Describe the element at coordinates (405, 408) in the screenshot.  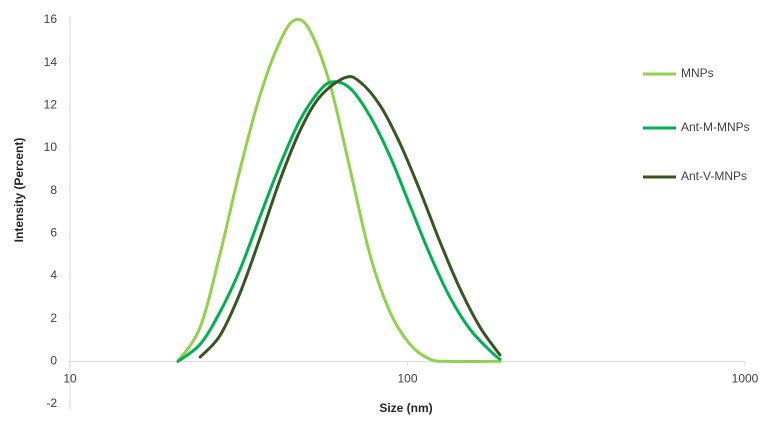
I see `x-axis-title: Size (nm)` at that location.